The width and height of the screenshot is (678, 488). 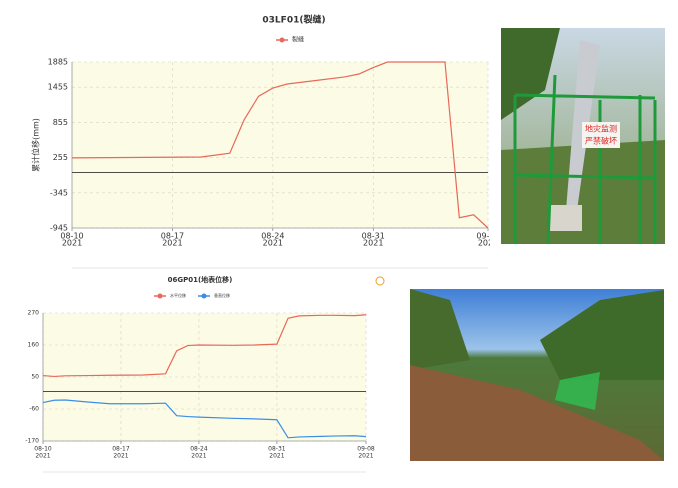 I want to click on sign-text: 严禁破坏, so click(x=601, y=141).